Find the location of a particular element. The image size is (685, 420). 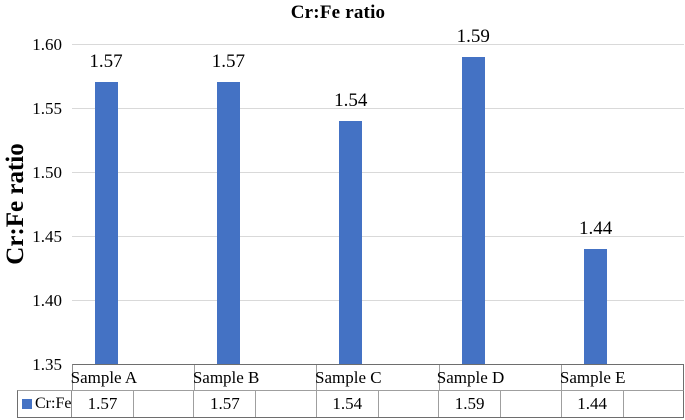

y-axis-title: Cr:Fe ratio is located at coordinates (15, 204).